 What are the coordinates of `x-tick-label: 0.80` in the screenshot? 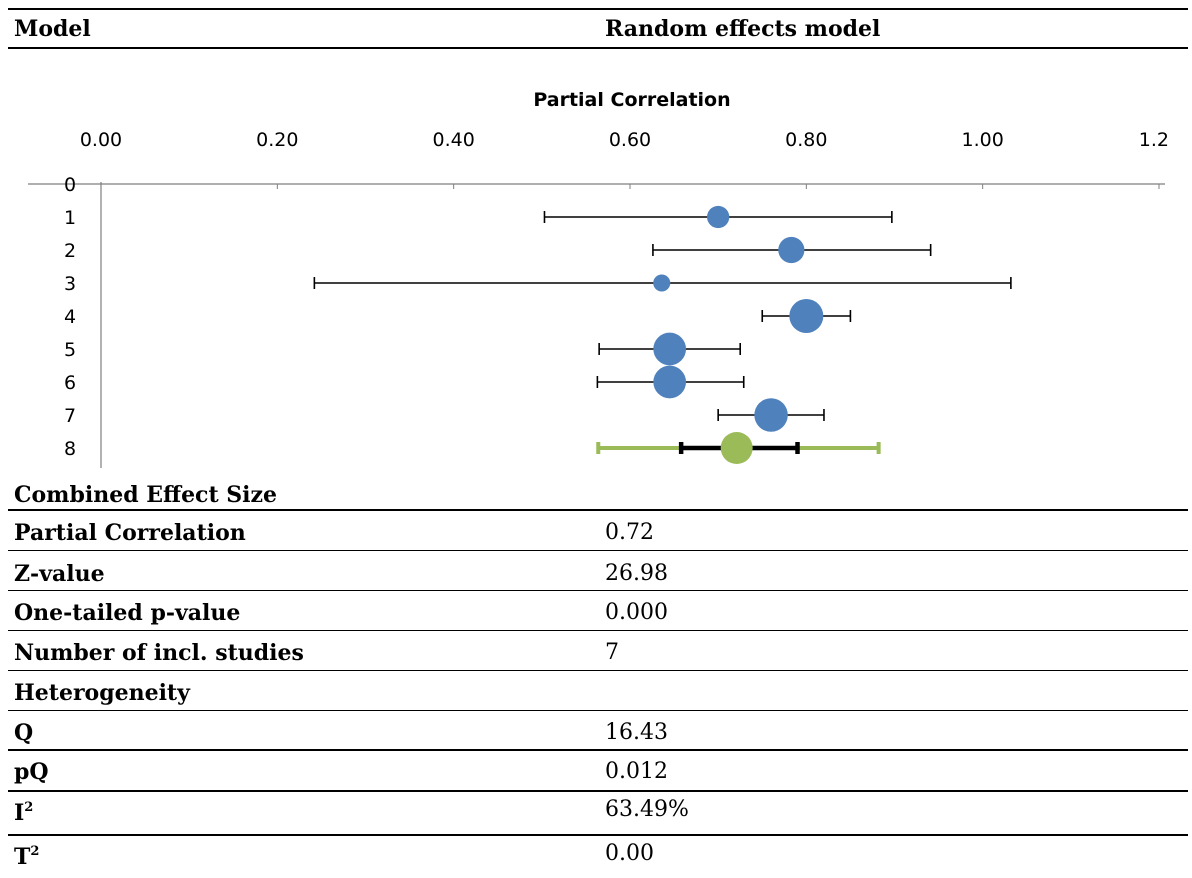 It's located at (806, 140).